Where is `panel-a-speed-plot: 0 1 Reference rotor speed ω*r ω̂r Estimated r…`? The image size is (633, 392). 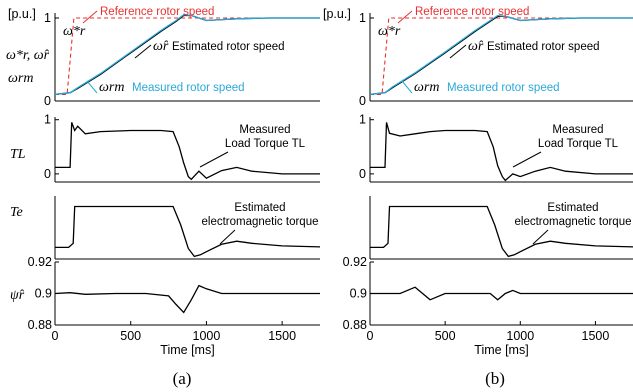
panel-a-speed-plot: 0 1 Reference rotor speed ω*r ω̂r Estimated r… is located at coordinates (164, 57).